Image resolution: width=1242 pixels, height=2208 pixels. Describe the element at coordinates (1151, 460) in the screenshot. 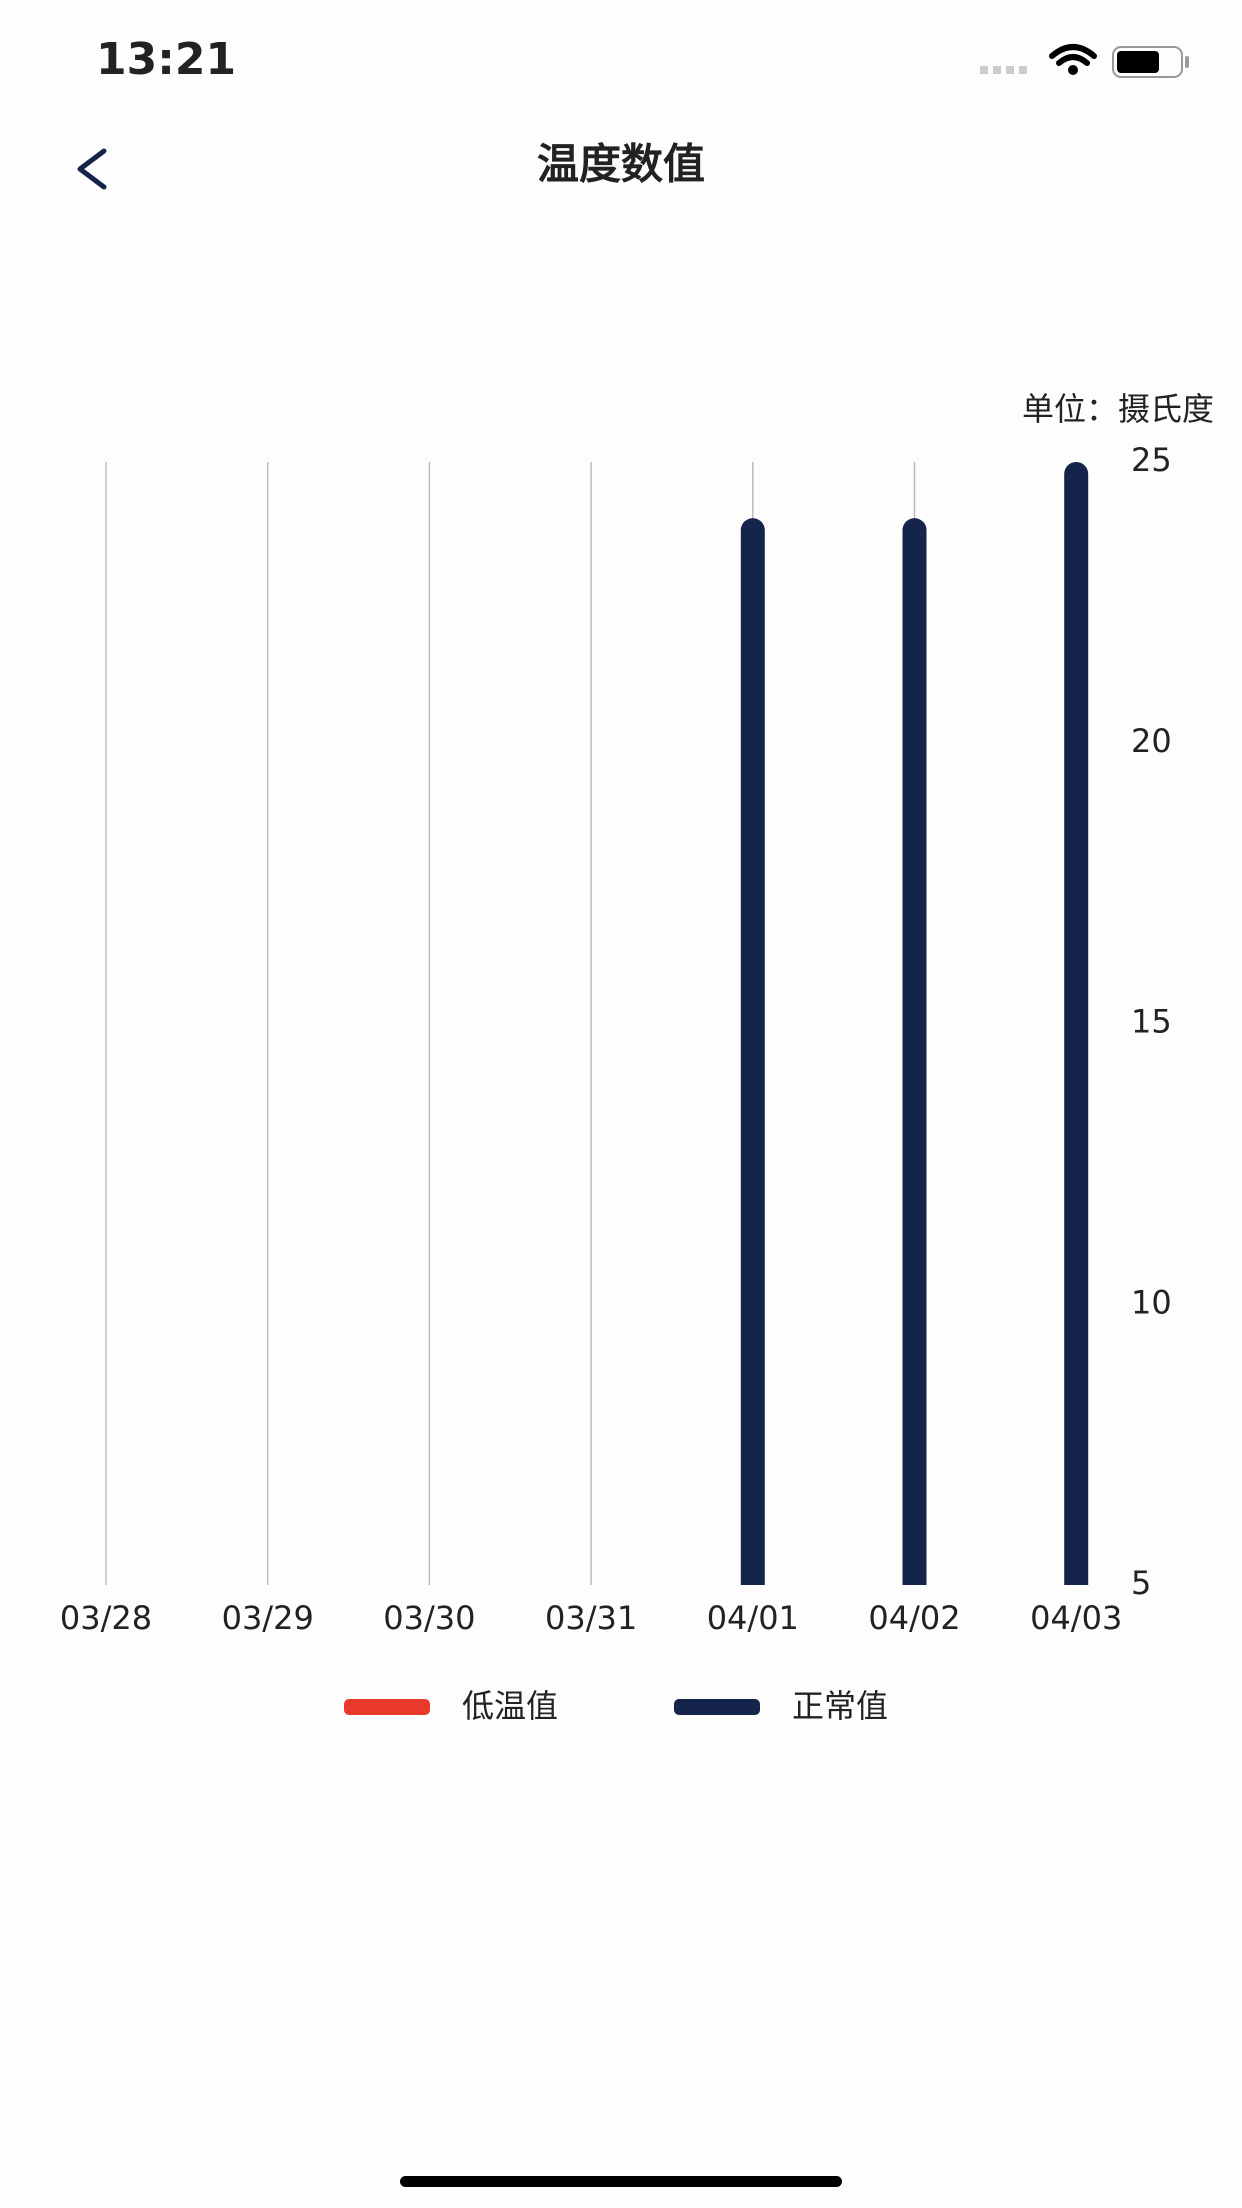

I see `y-tick-label: 25` at that location.